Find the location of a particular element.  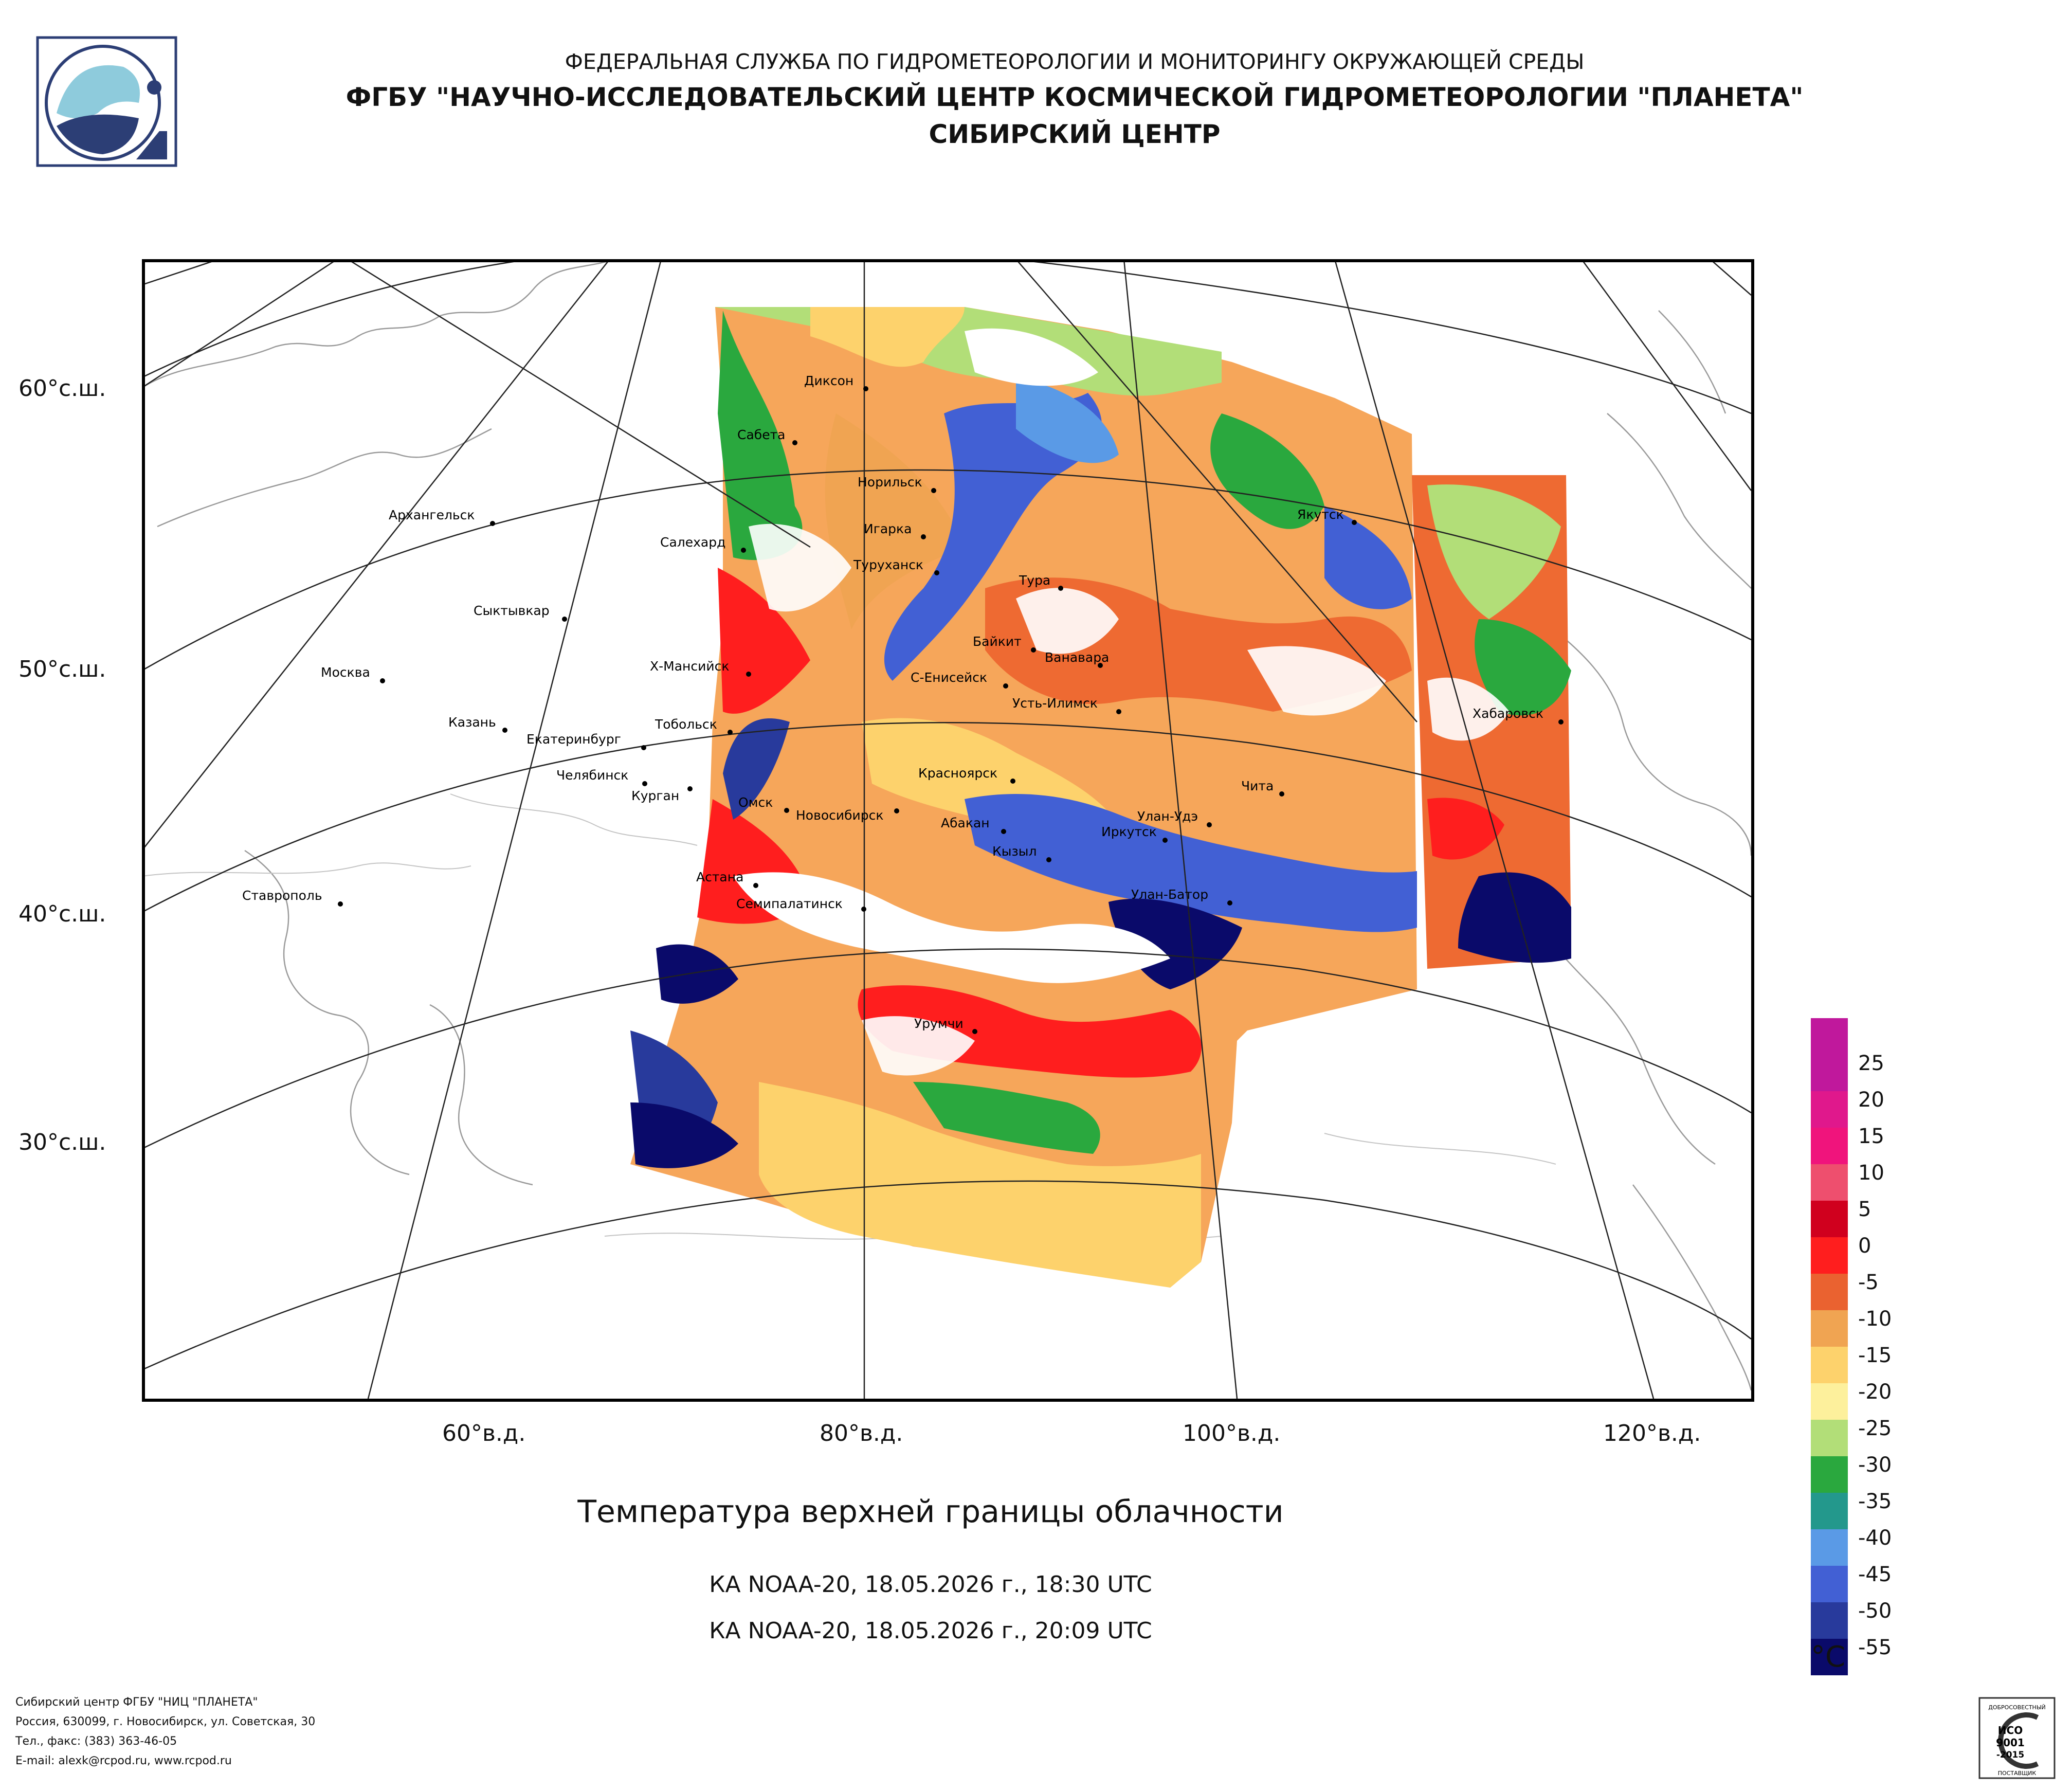

svg-text: Курган is located at coordinates (655, 795).